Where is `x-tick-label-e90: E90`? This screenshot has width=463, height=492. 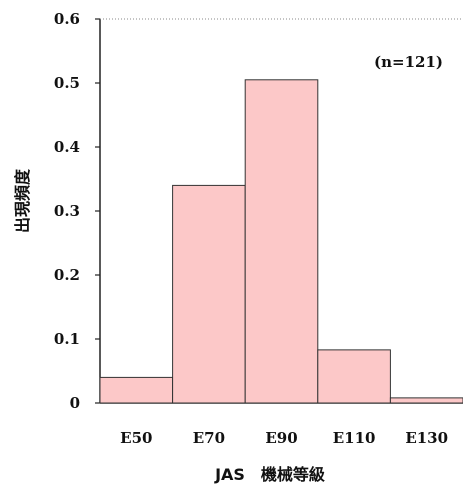
x-tick-label-e90: E90 is located at coordinates (281, 438).